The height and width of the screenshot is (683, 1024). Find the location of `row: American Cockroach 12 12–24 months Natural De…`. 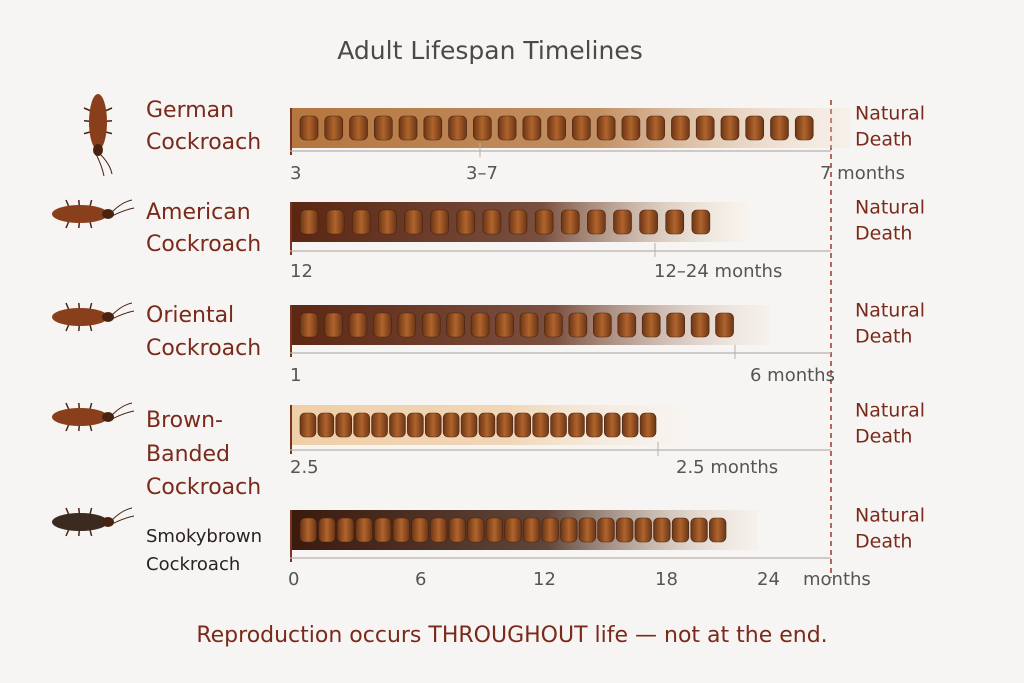

row: American Cockroach 12 12–24 months Natural De… is located at coordinates (488, 239).